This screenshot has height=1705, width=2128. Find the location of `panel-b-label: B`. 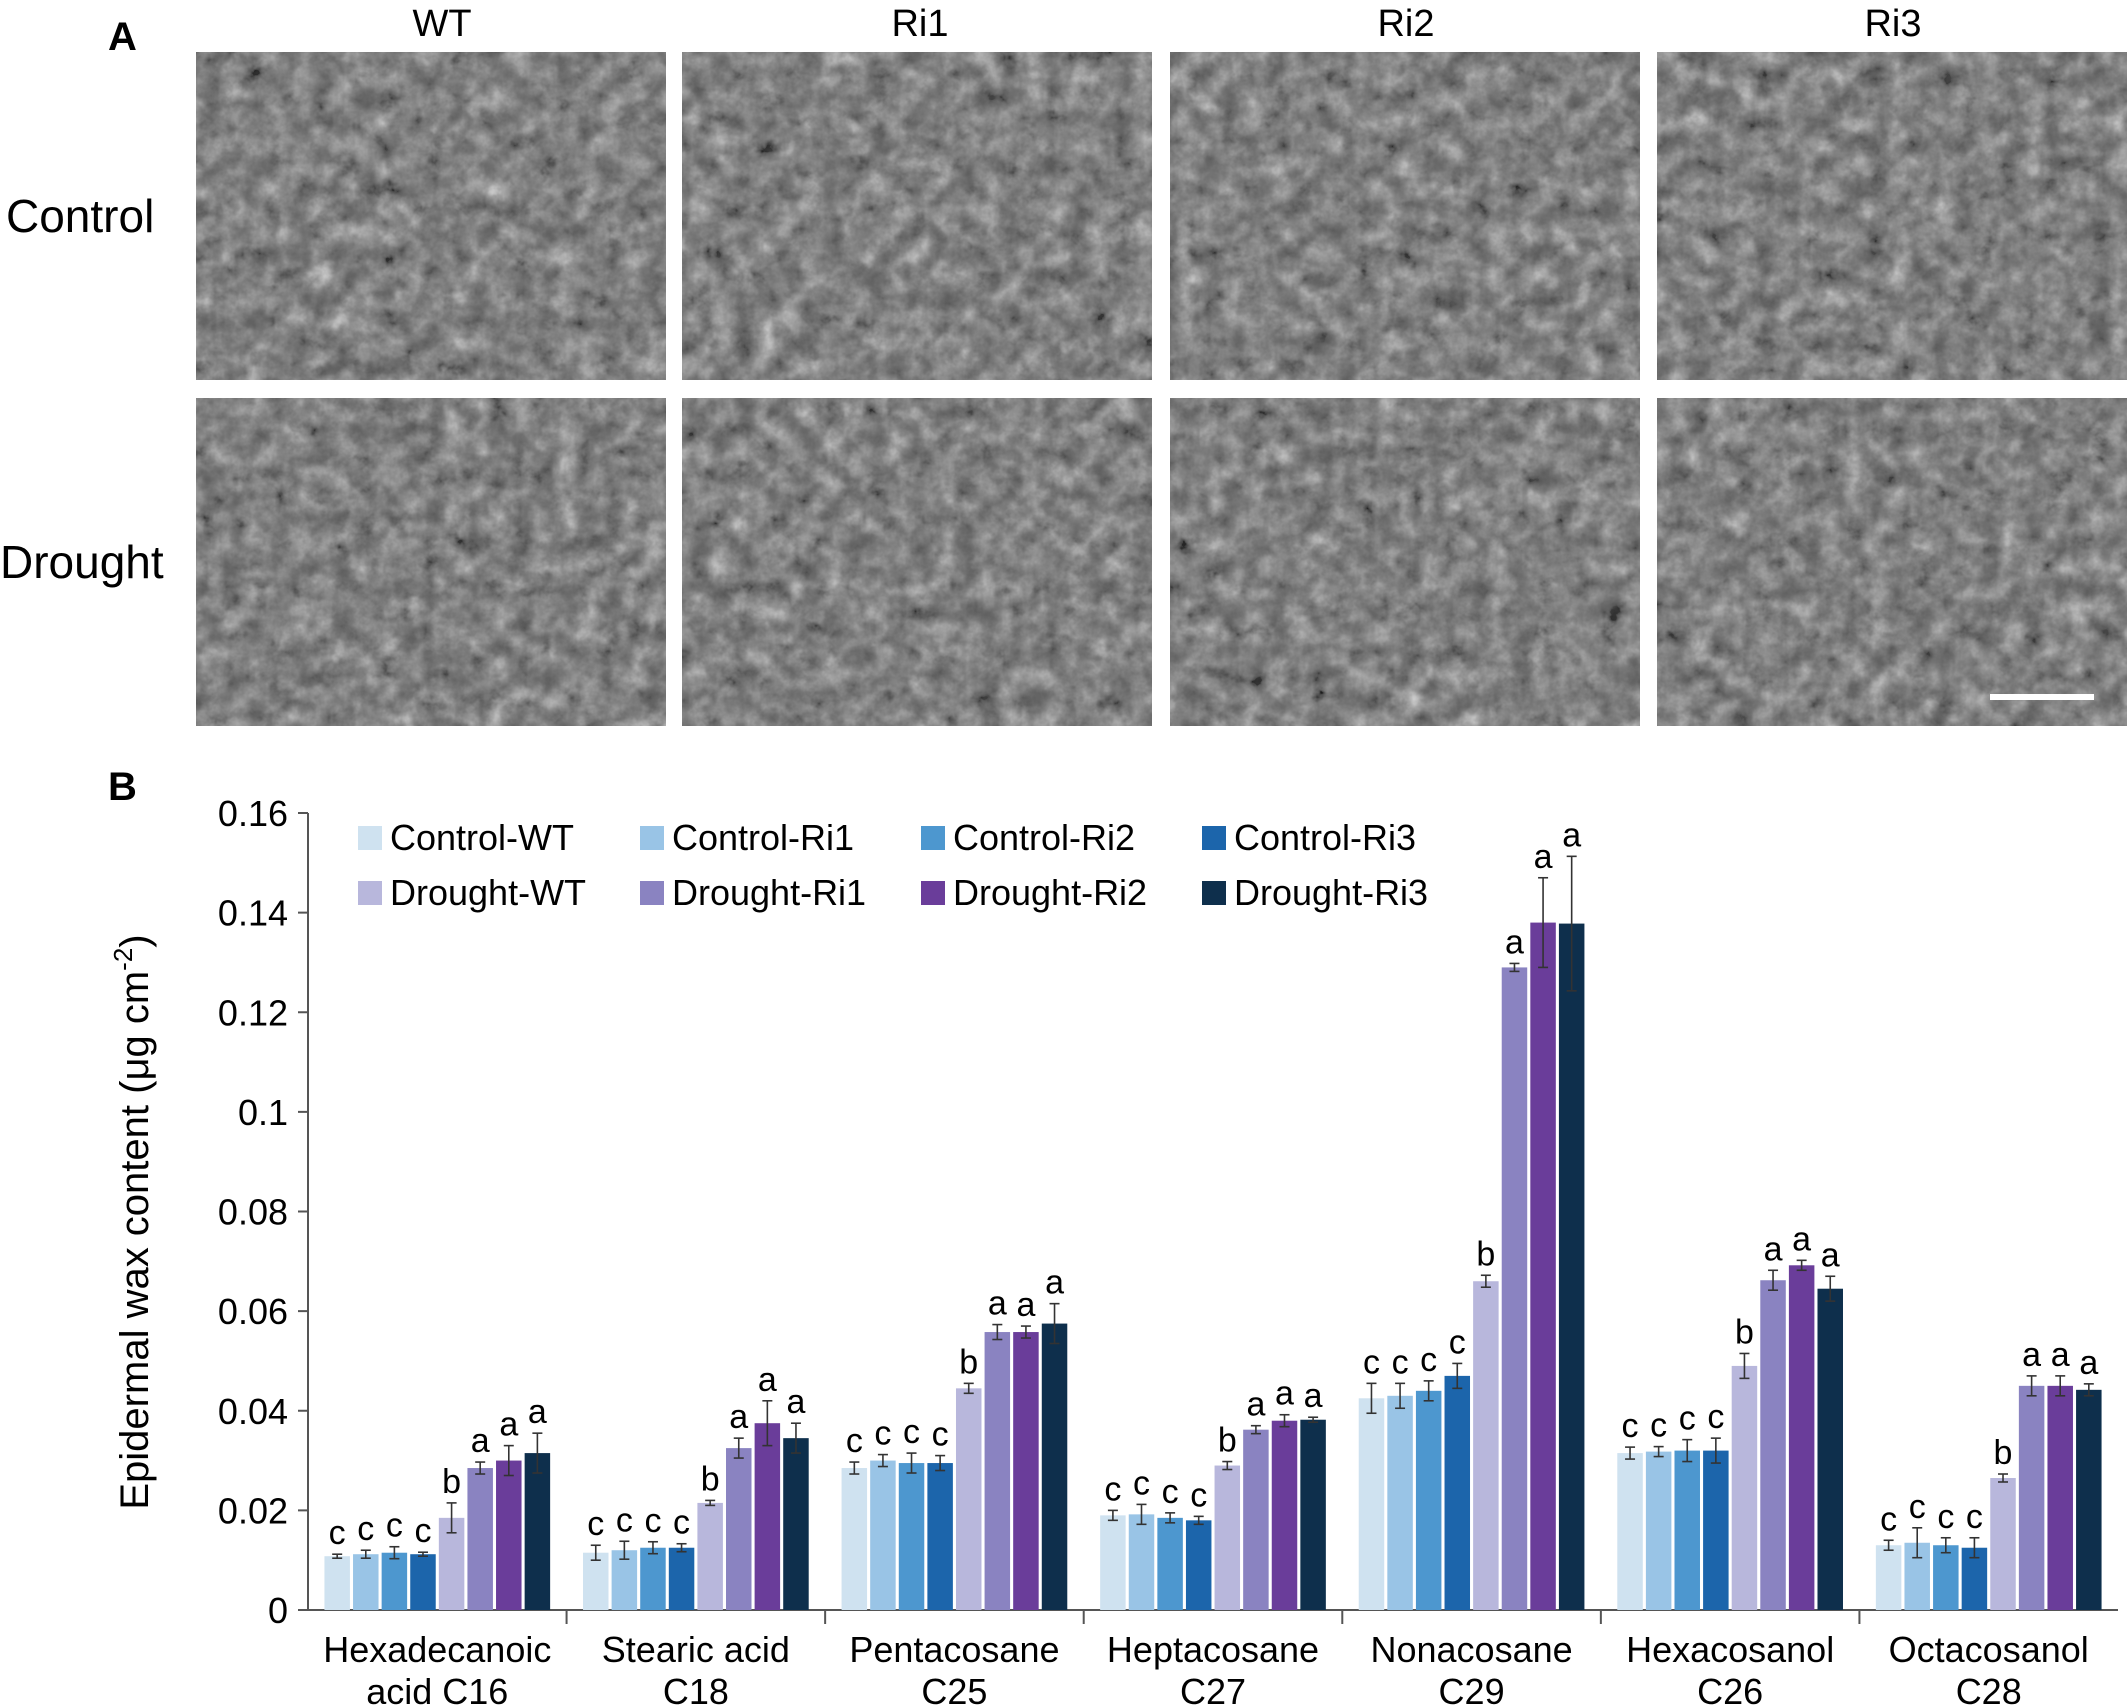

panel-b-label: B is located at coordinates (122, 787).